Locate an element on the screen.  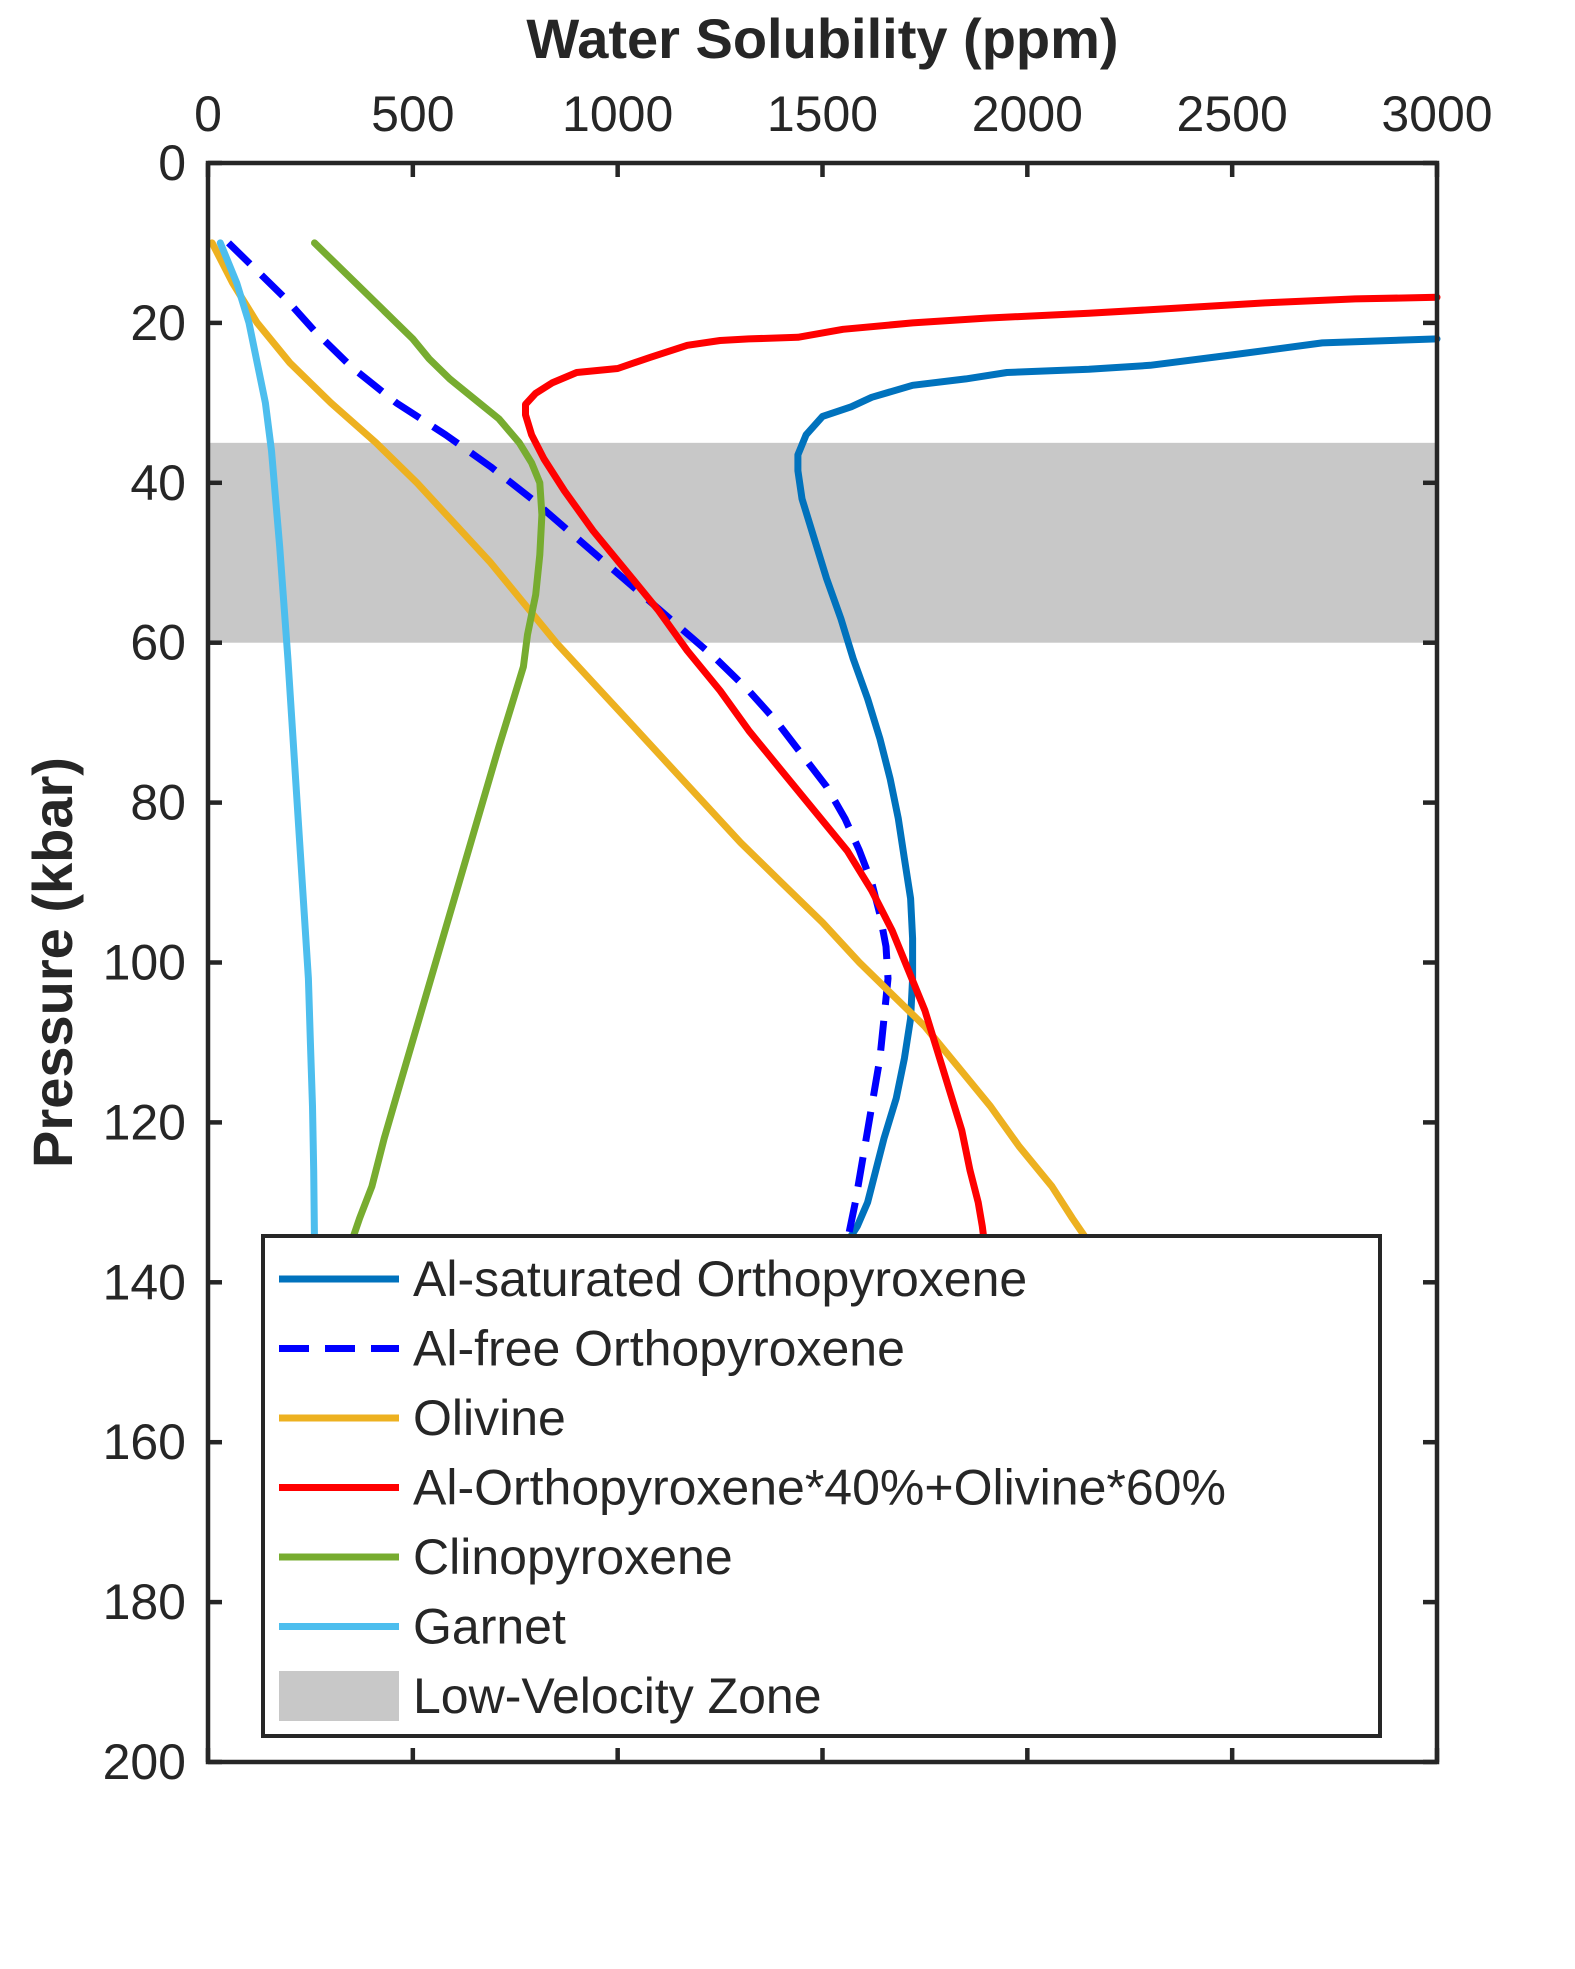
y-tick-label: 100 is located at coordinates (144, 963).